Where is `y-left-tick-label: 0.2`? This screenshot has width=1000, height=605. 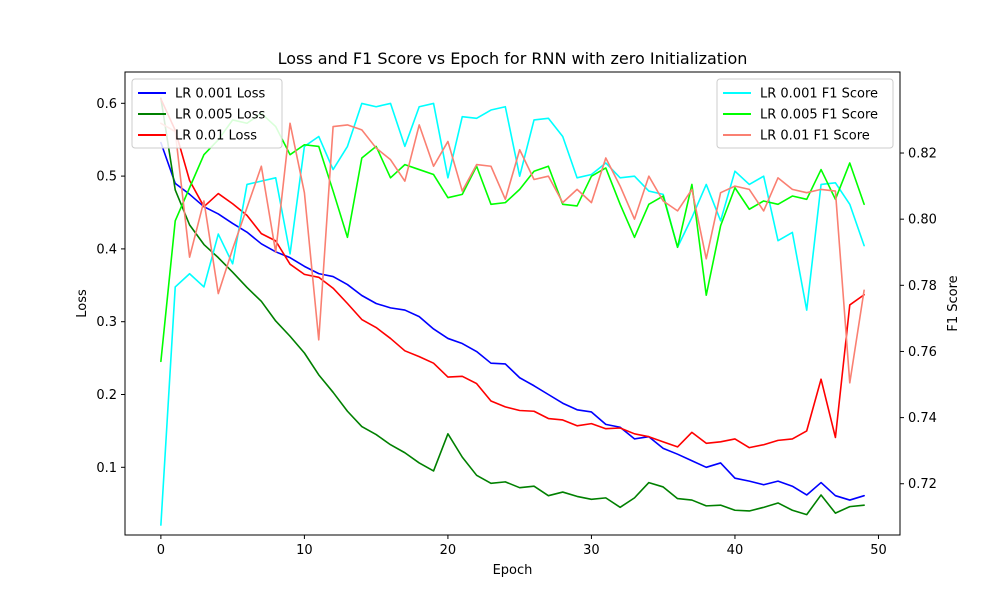 y-left-tick-label: 0.2 is located at coordinates (106, 395).